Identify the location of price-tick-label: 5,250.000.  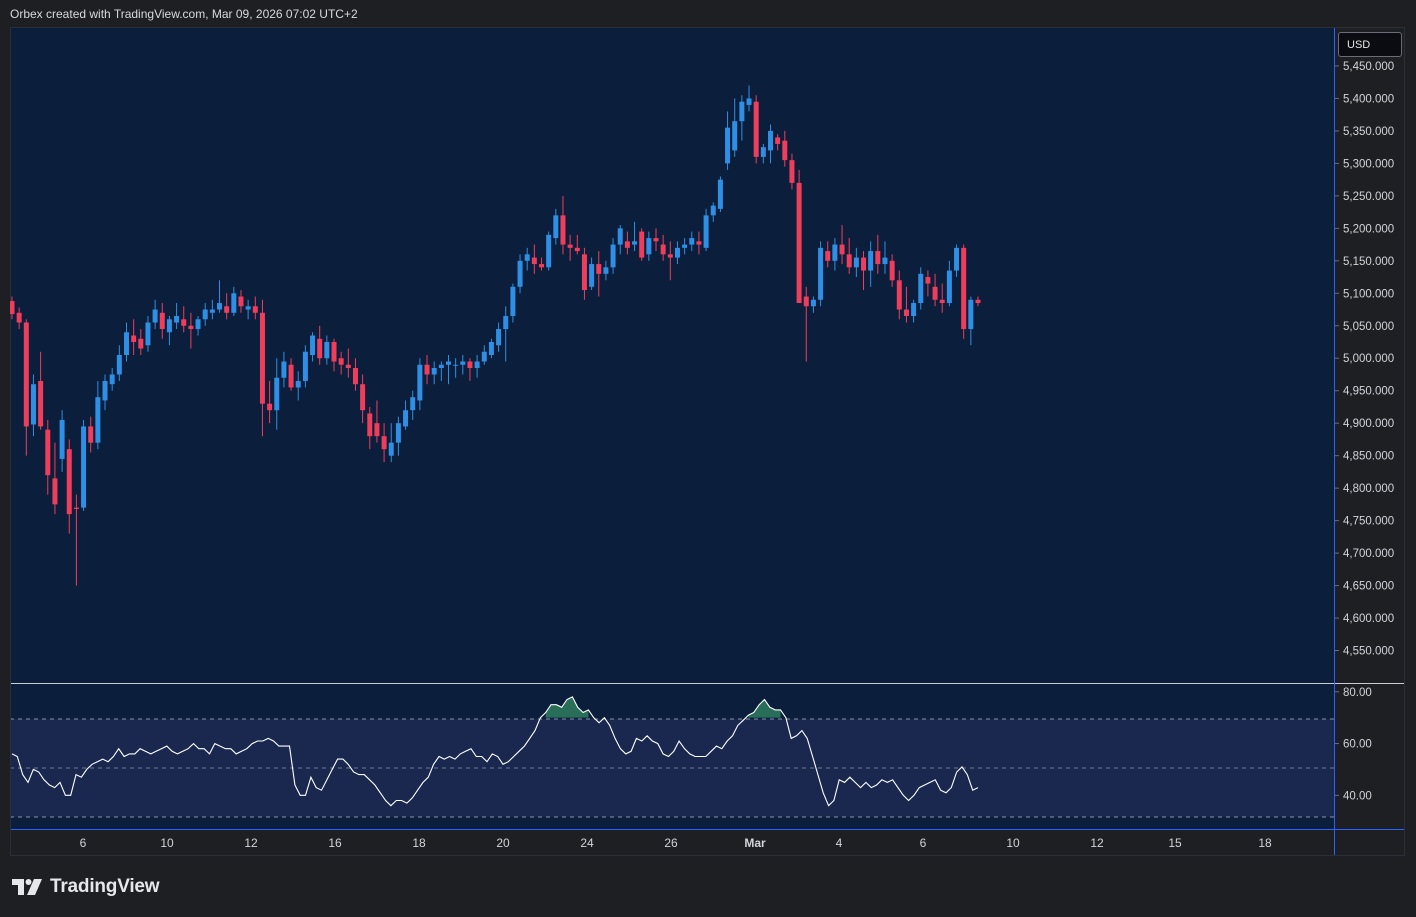
(1368, 197).